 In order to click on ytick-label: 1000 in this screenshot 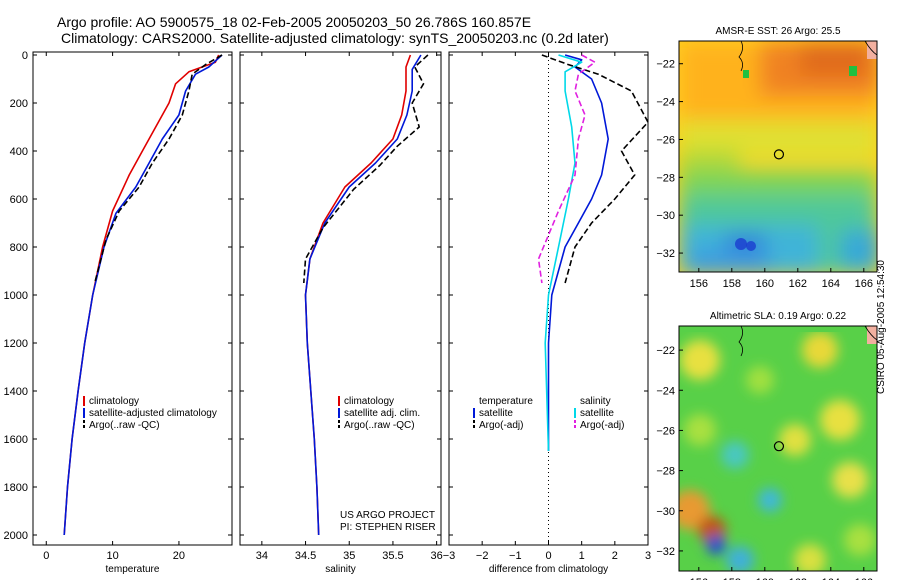, I will do `click(16, 296)`.